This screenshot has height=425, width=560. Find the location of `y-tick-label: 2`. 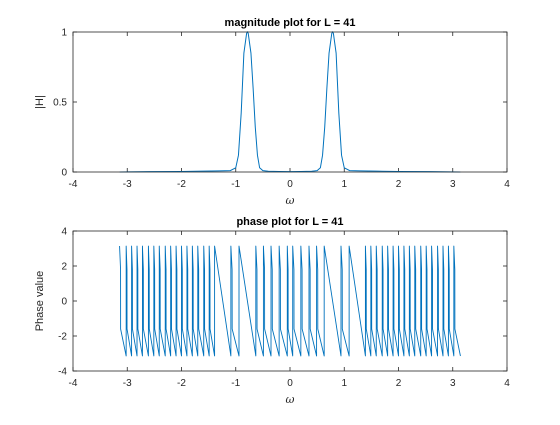

y-tick-label: 2 is located at coordinates (64, 267).